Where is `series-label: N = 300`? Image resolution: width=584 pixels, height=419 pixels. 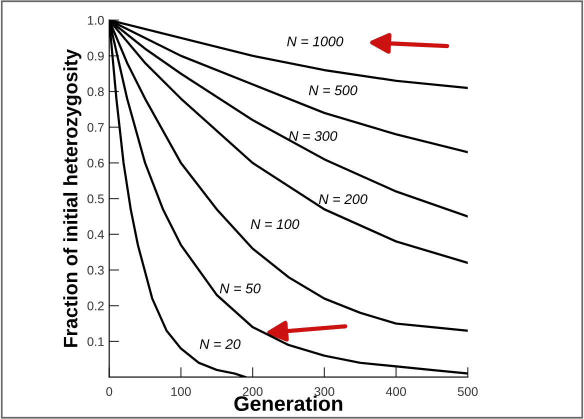
series-label: N = 300 is located at coordinates (313, 136).